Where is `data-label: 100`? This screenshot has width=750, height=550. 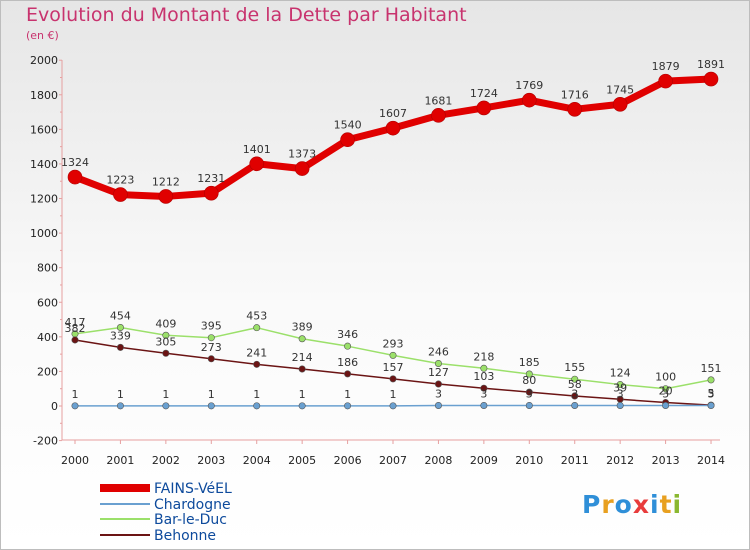
data-label: 100 is located at coordinates (665, 377).